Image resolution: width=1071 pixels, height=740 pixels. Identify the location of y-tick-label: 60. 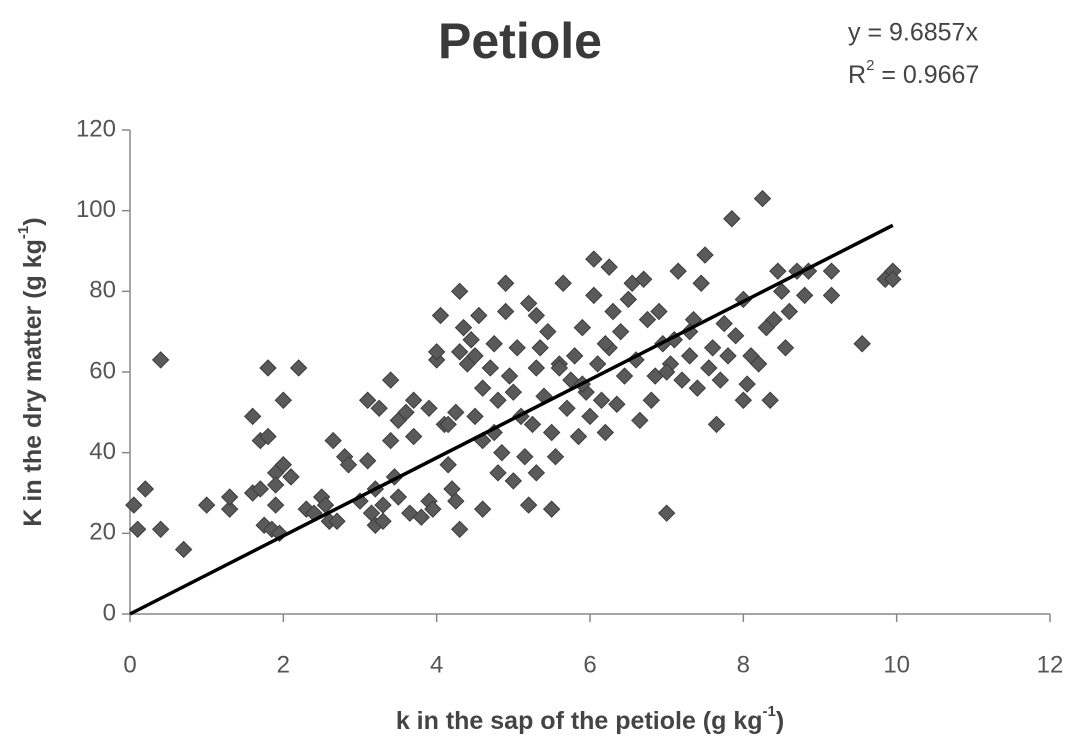
(102, 370).